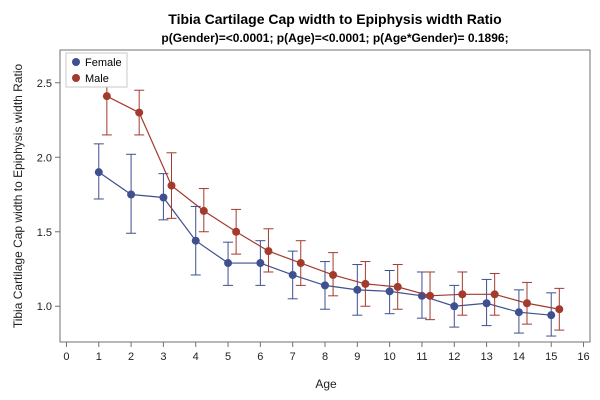 Image resolution: width=600 pixels, height=400 pixels. I want to click on x-tick-label: 11, so click(421, 357).